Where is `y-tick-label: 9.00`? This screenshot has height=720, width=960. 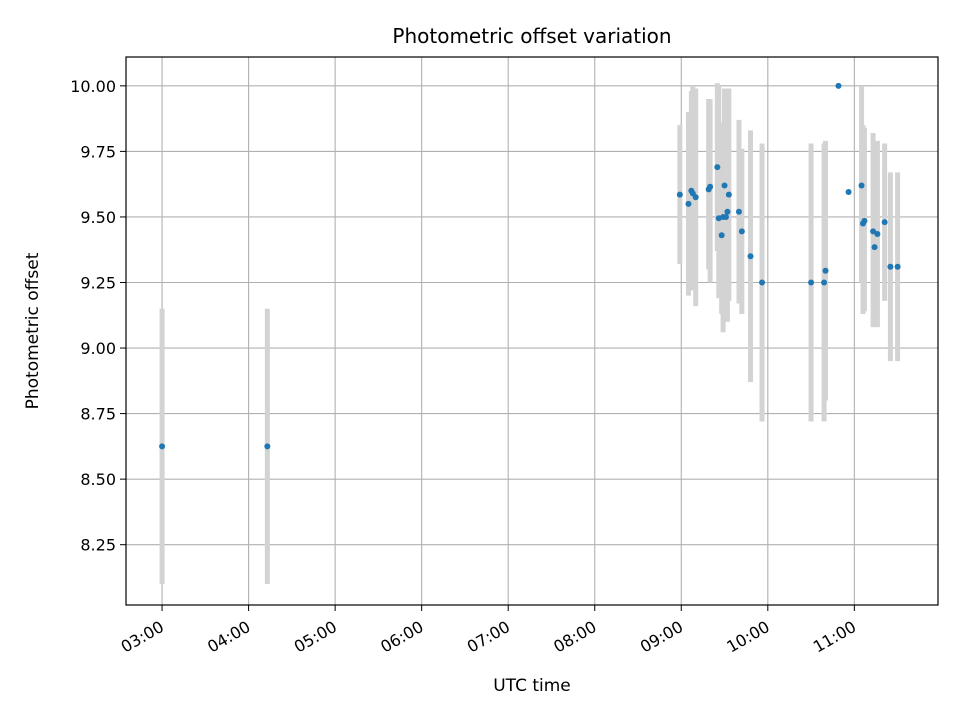 y-tick-label: 9.00 is located at coordinates (98, 348).